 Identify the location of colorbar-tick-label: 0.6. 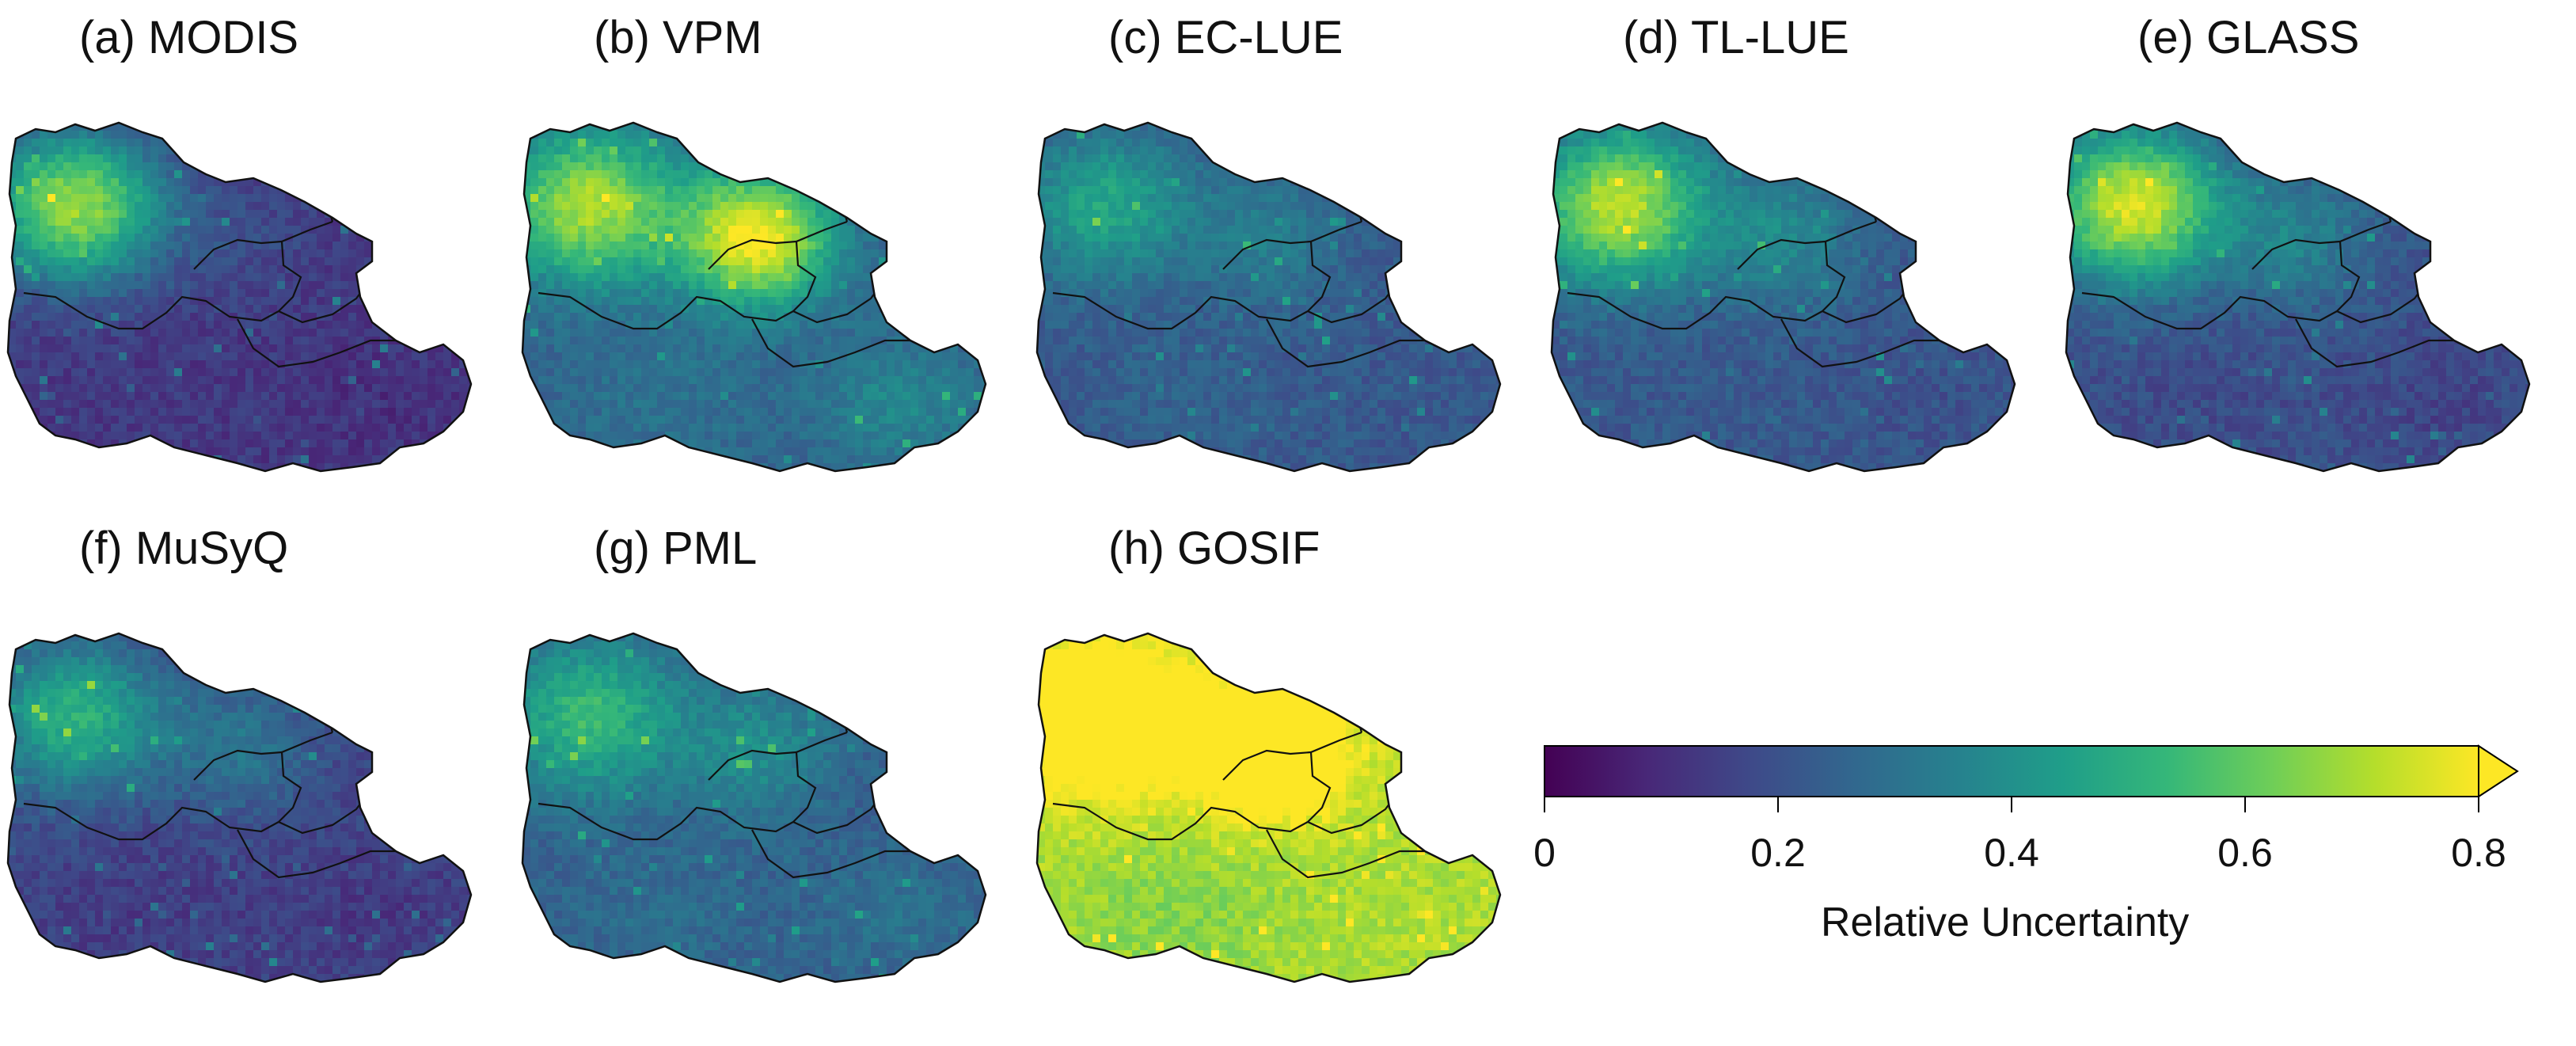
(2245, 853).